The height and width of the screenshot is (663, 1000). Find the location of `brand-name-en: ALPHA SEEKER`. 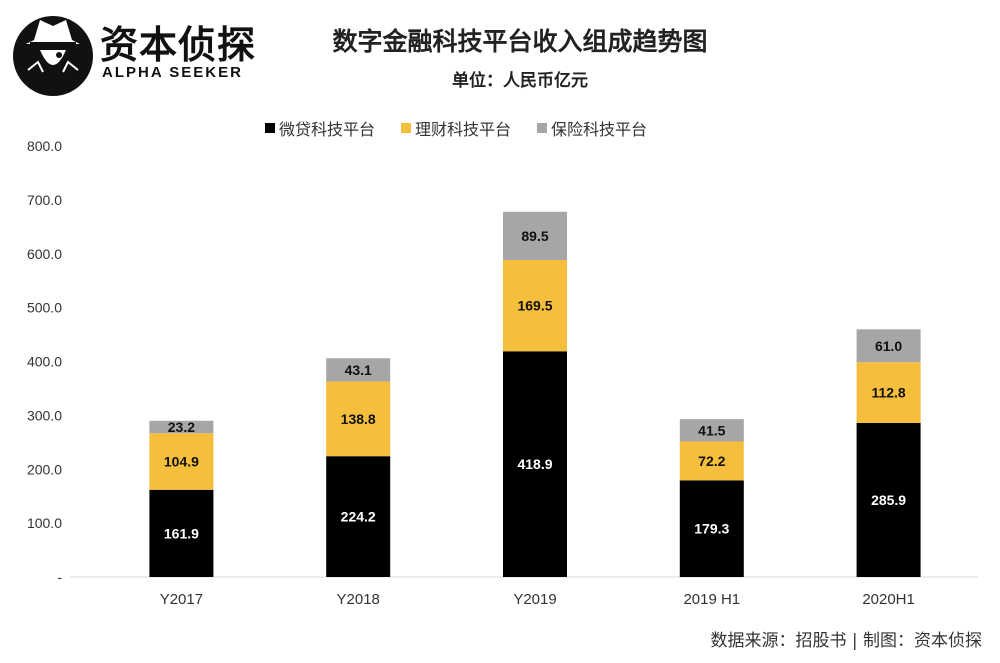

brand-name-en: ALPHA SEEKER is located at coordinates (172, 72).